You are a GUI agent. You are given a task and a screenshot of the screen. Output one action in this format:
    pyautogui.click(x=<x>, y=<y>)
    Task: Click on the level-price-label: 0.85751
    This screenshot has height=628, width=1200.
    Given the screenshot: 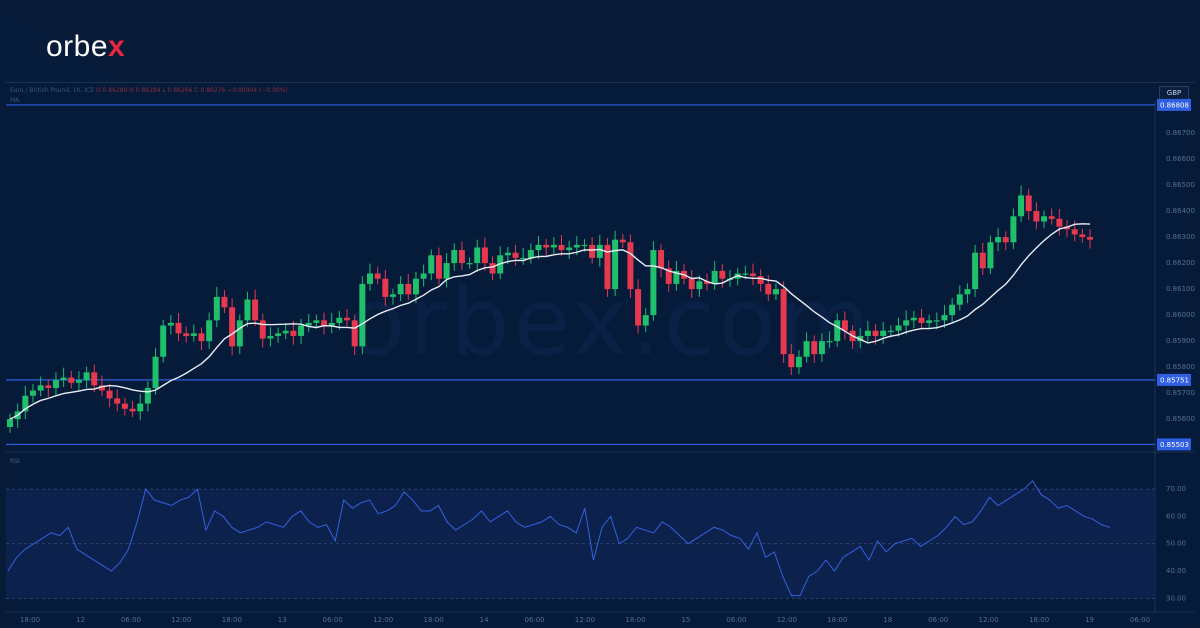 What is the action you would take?
    pyautogui.click(x=1174, y=380)
    